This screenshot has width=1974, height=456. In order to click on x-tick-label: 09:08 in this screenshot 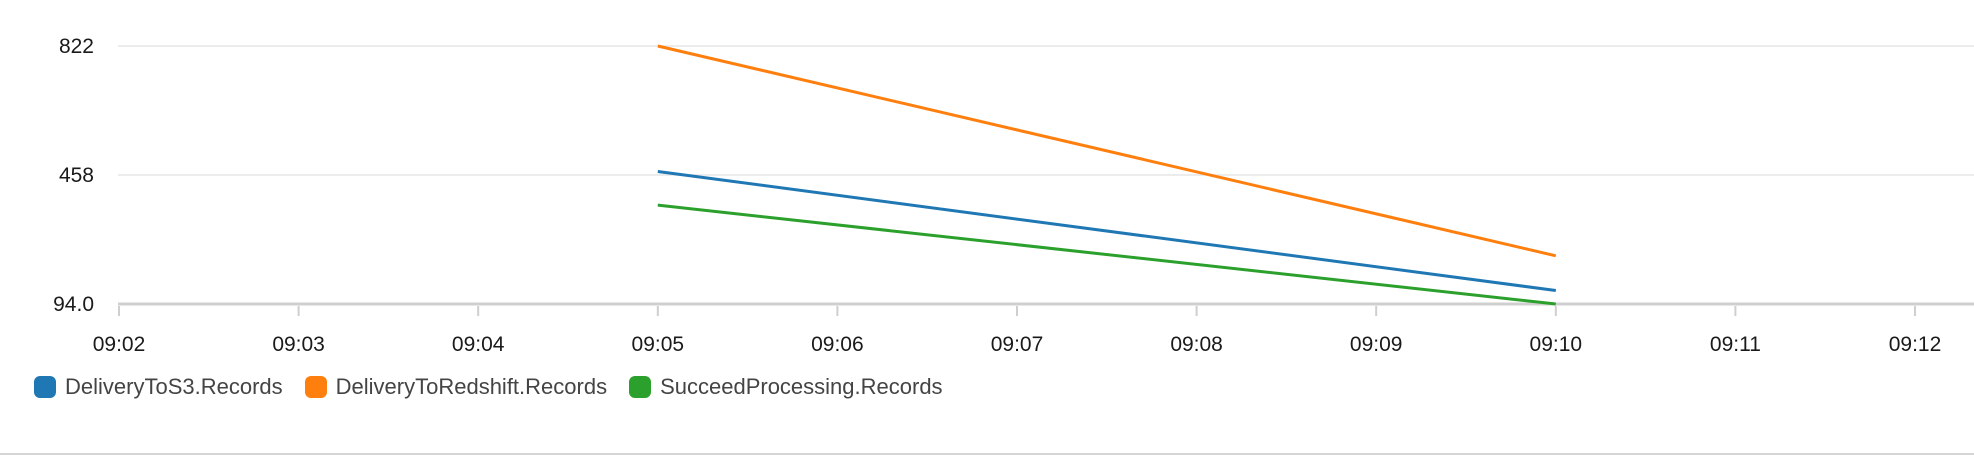, I will do `click(1196, 344)`.